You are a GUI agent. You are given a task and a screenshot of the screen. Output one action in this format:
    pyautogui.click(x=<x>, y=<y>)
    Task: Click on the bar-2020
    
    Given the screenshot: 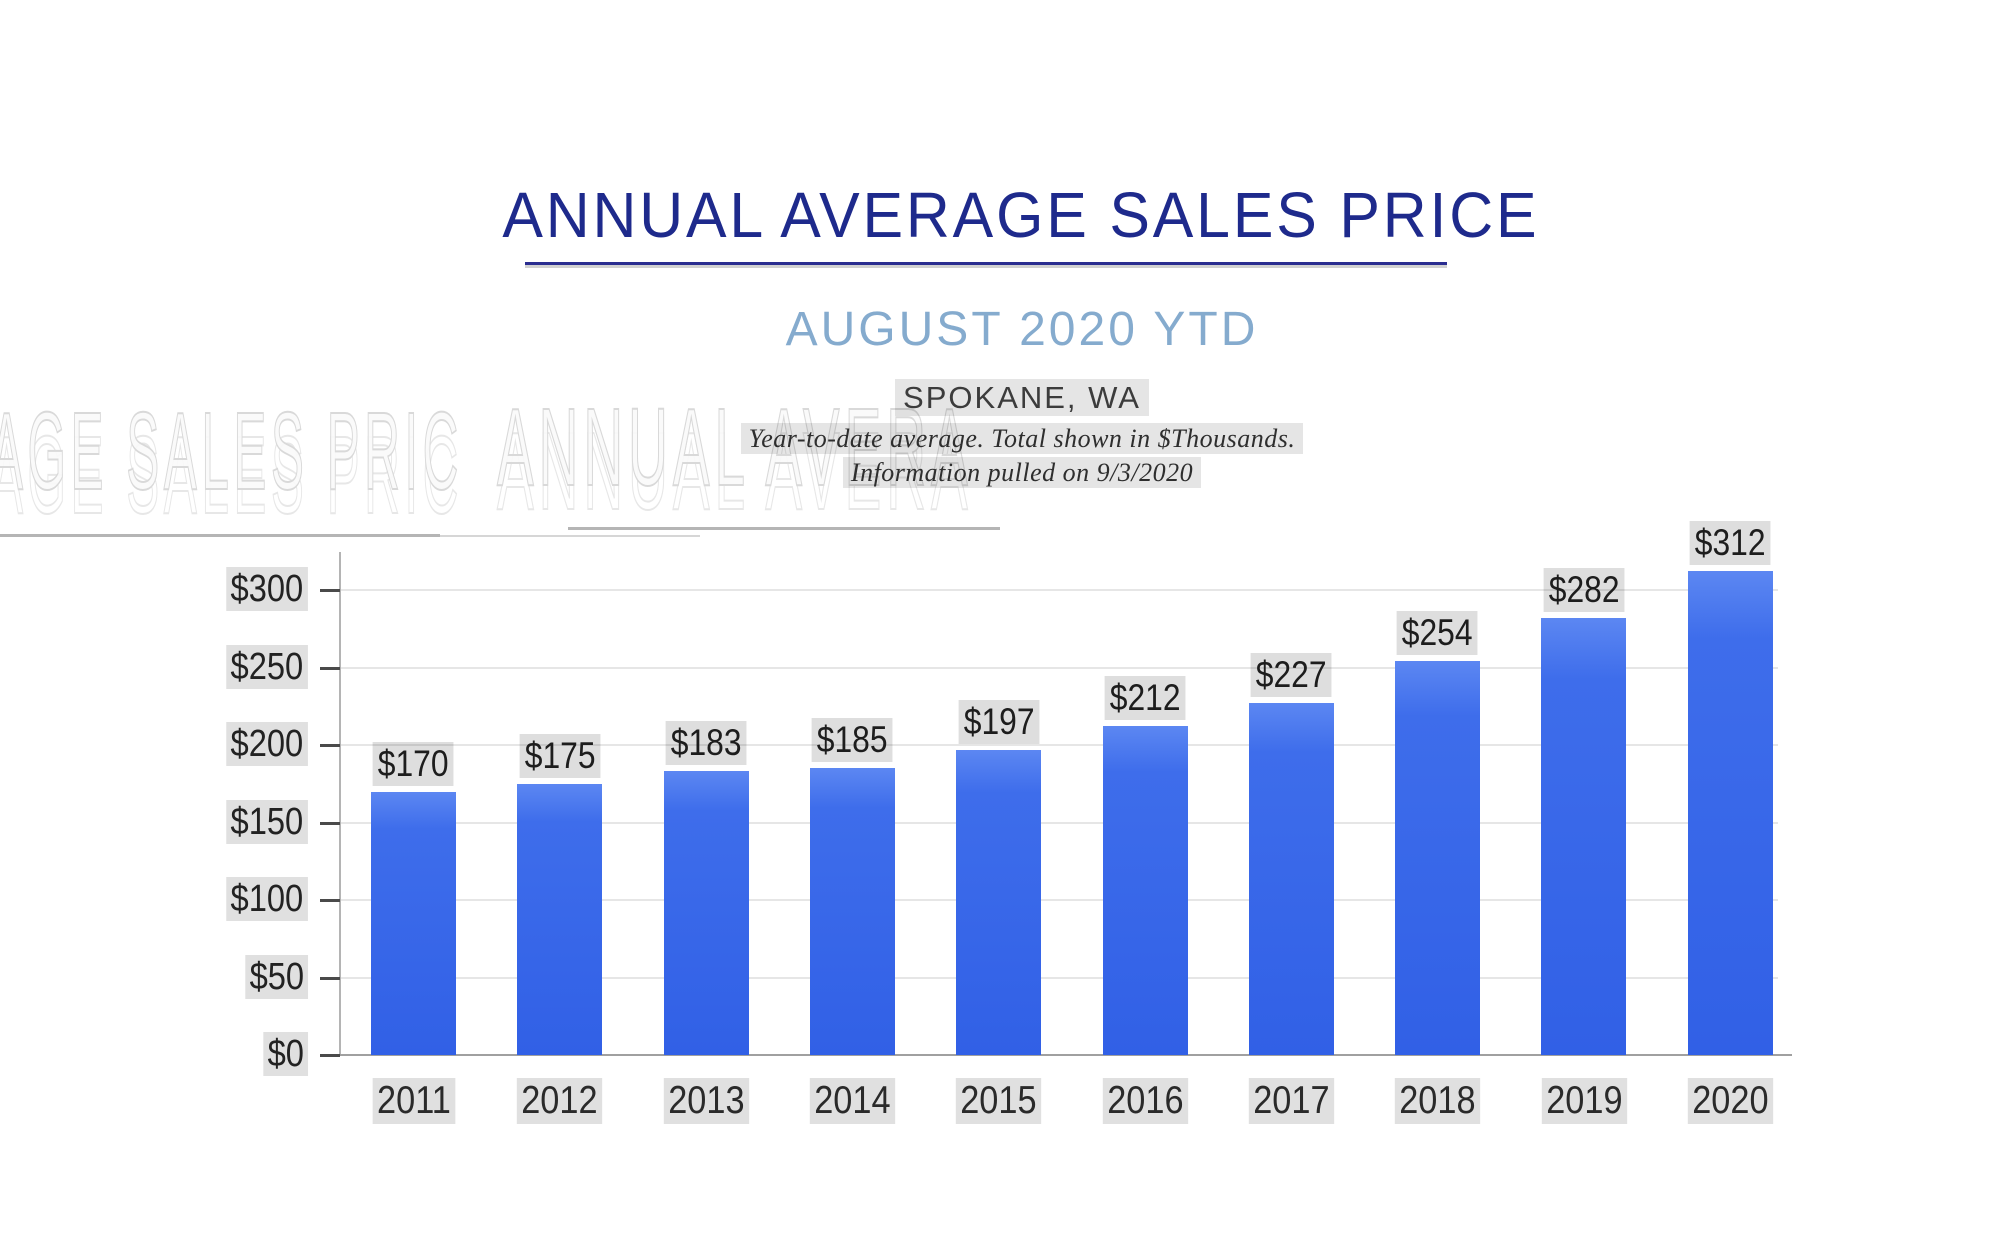 What is the action you would take?
    pyautogui.click(x=1730, y=813)
    